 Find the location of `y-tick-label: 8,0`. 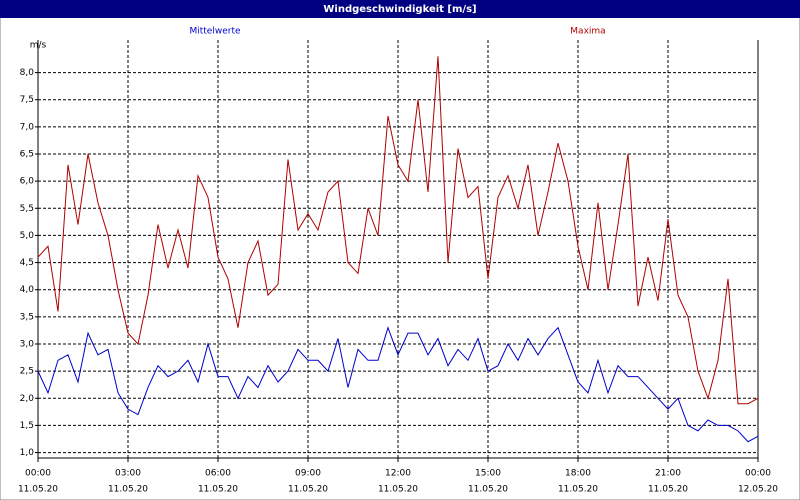

y-tick-label: 8,0 is located at coordinates (27, 73).